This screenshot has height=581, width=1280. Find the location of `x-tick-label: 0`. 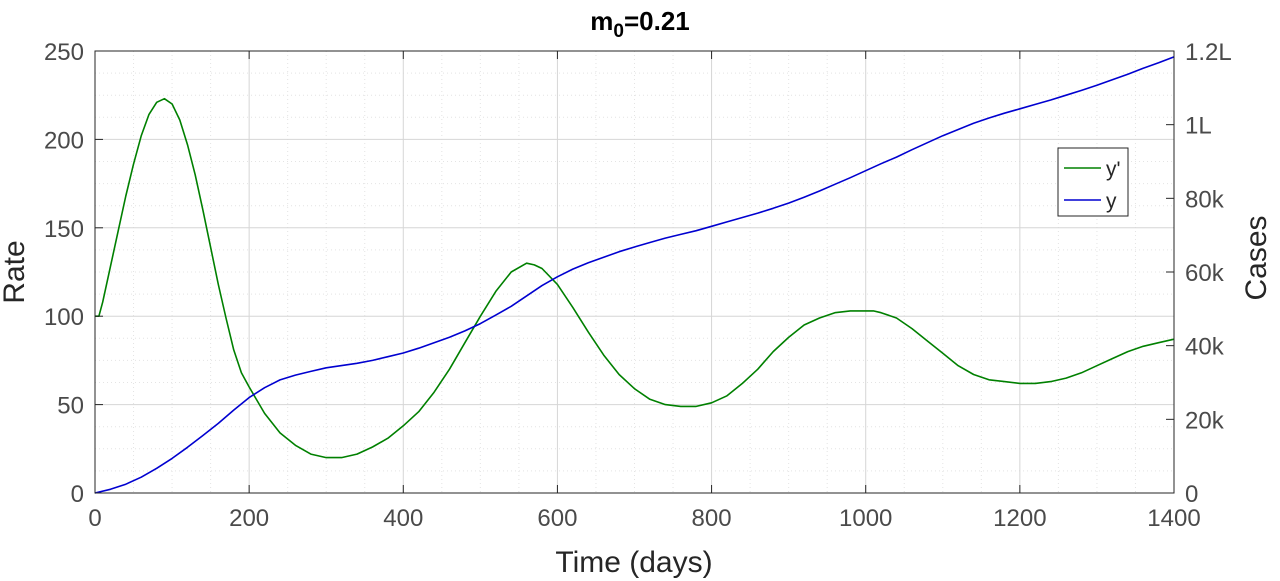

x-tick-label: 0 is located at coordinates (94, 518).